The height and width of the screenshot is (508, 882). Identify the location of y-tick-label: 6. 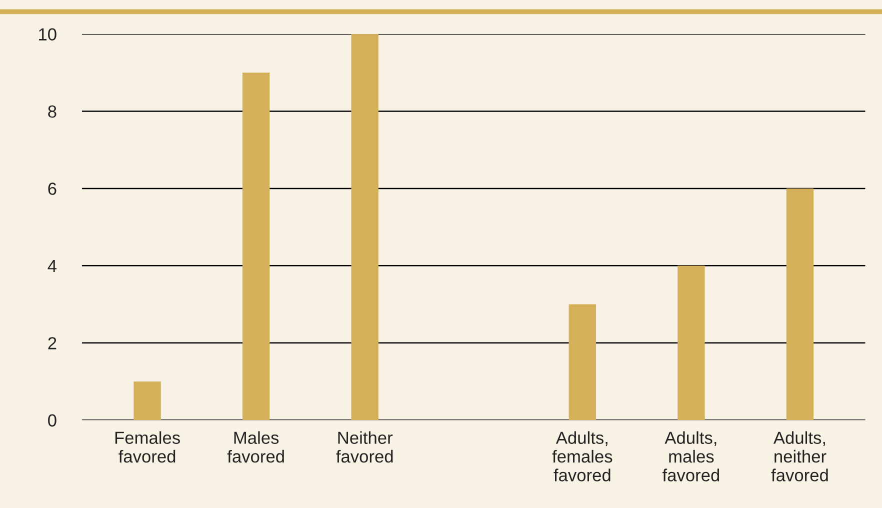
(52, 188).